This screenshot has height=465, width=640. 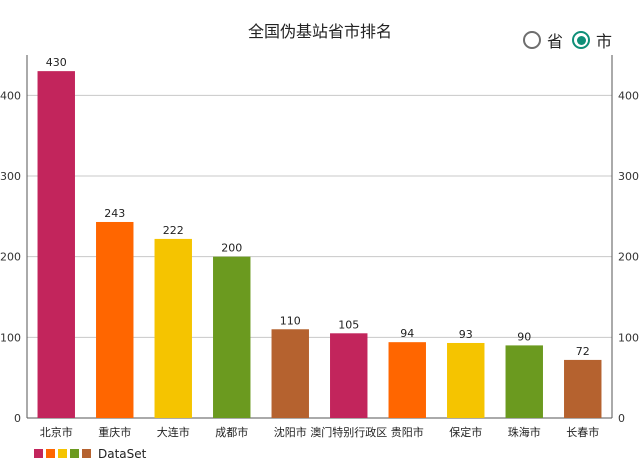 What do you see at coordinates (290, 432) in the screenshot?
I see `x-tick-label: 沈阳市` at bounding box center [290, 432].